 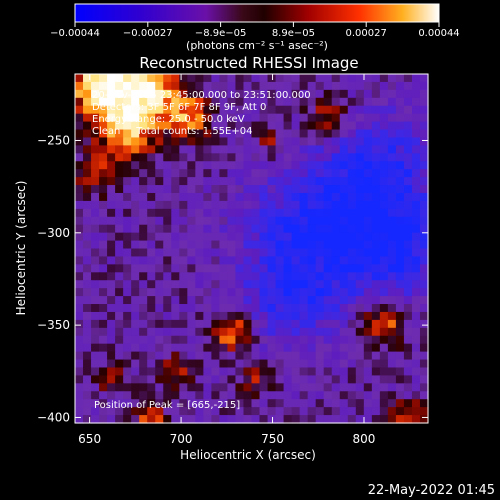 What do you see at coordinates (257, 24) in the screenshot?
I see `colorbar-ticks` at bounding box center [257, 24].